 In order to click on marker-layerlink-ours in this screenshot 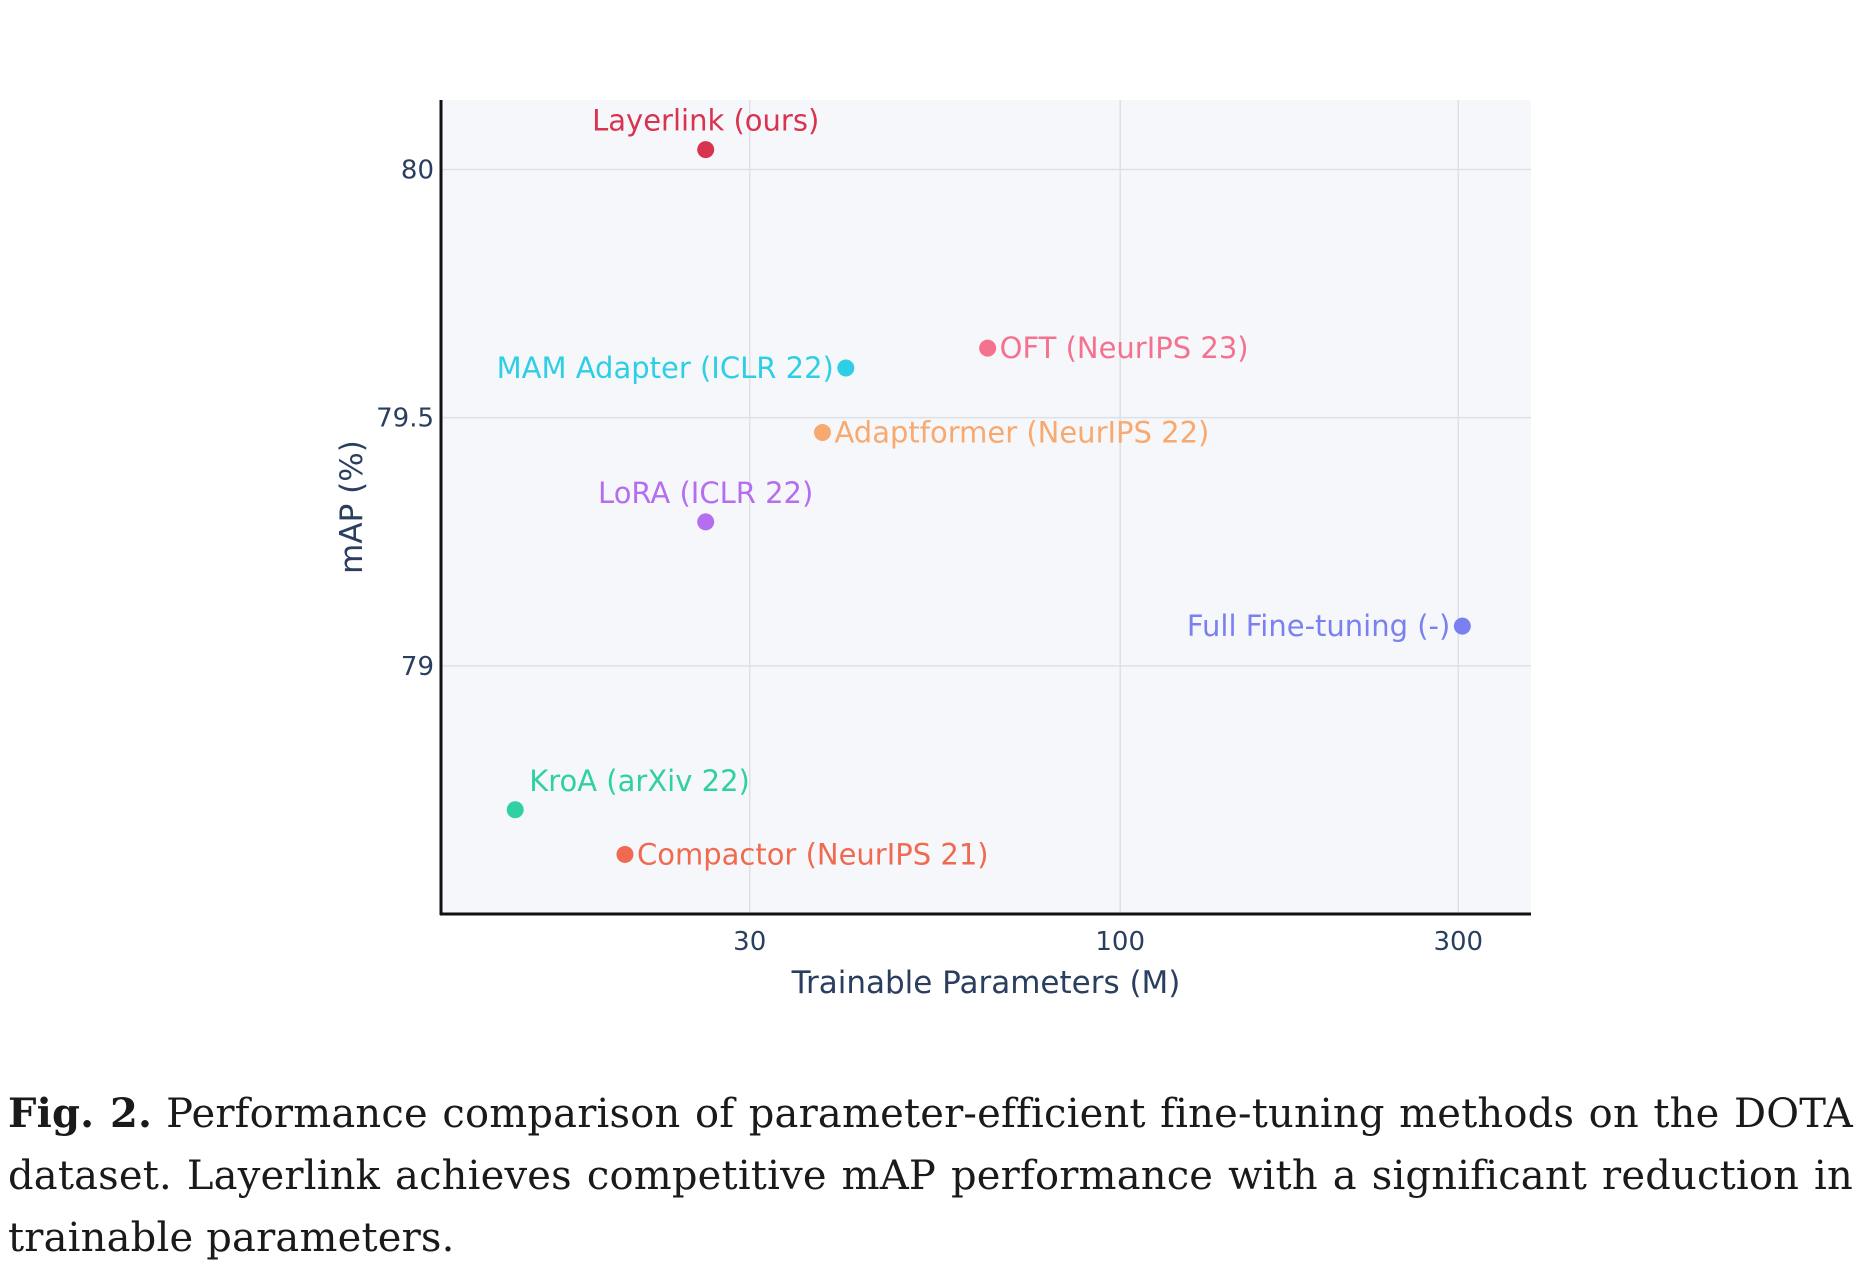, I will do `click(706, 150)`.